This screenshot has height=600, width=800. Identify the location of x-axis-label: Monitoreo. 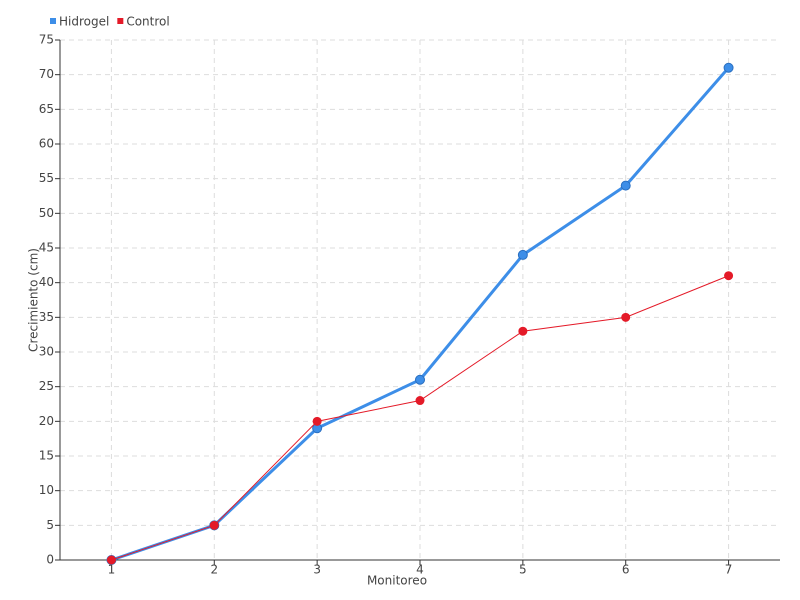
(397, 581).